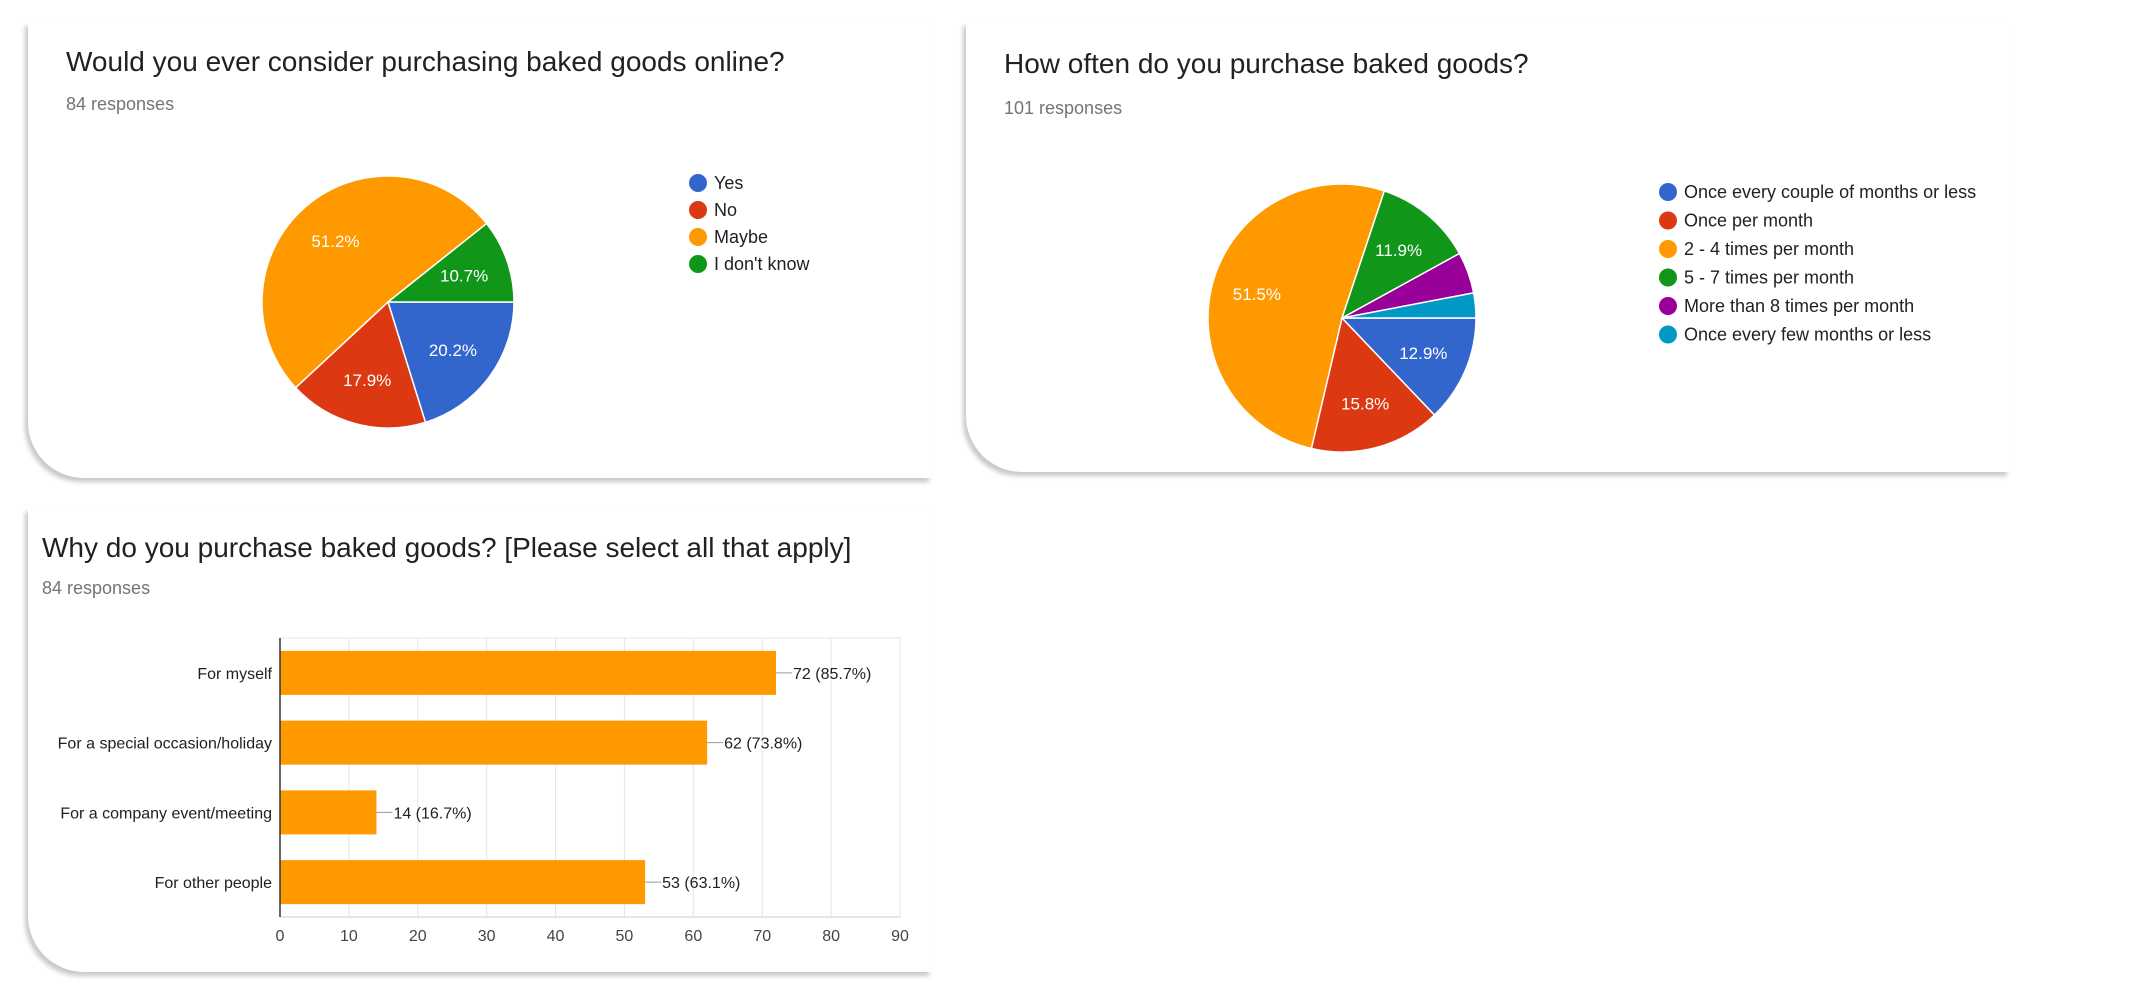 The height and width of the screenshot is (990, 2154). What do you see at coordinates (450, 362) in the screenshot?
I see `pie-slice-yes` at bounding box center [450, 362].